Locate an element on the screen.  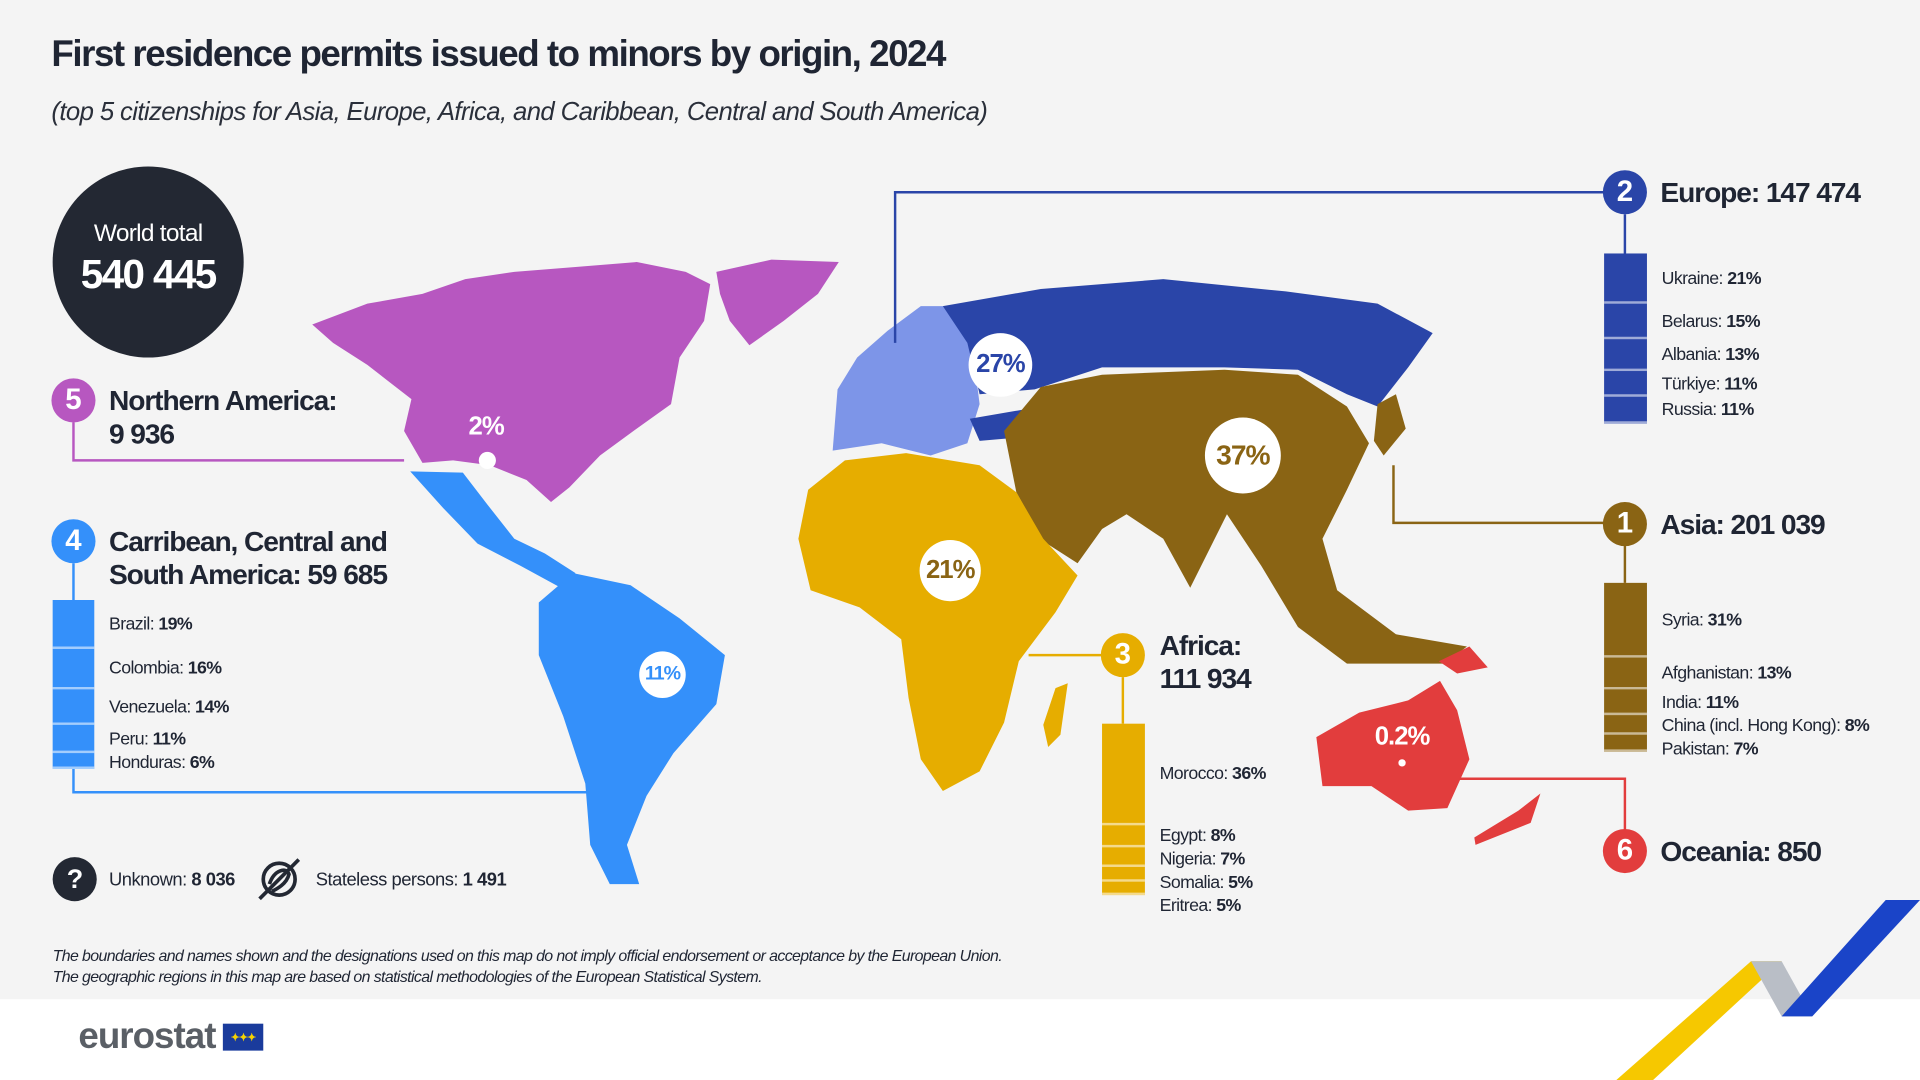
northern-america-share: 2% is located at coordinates (486, 426).